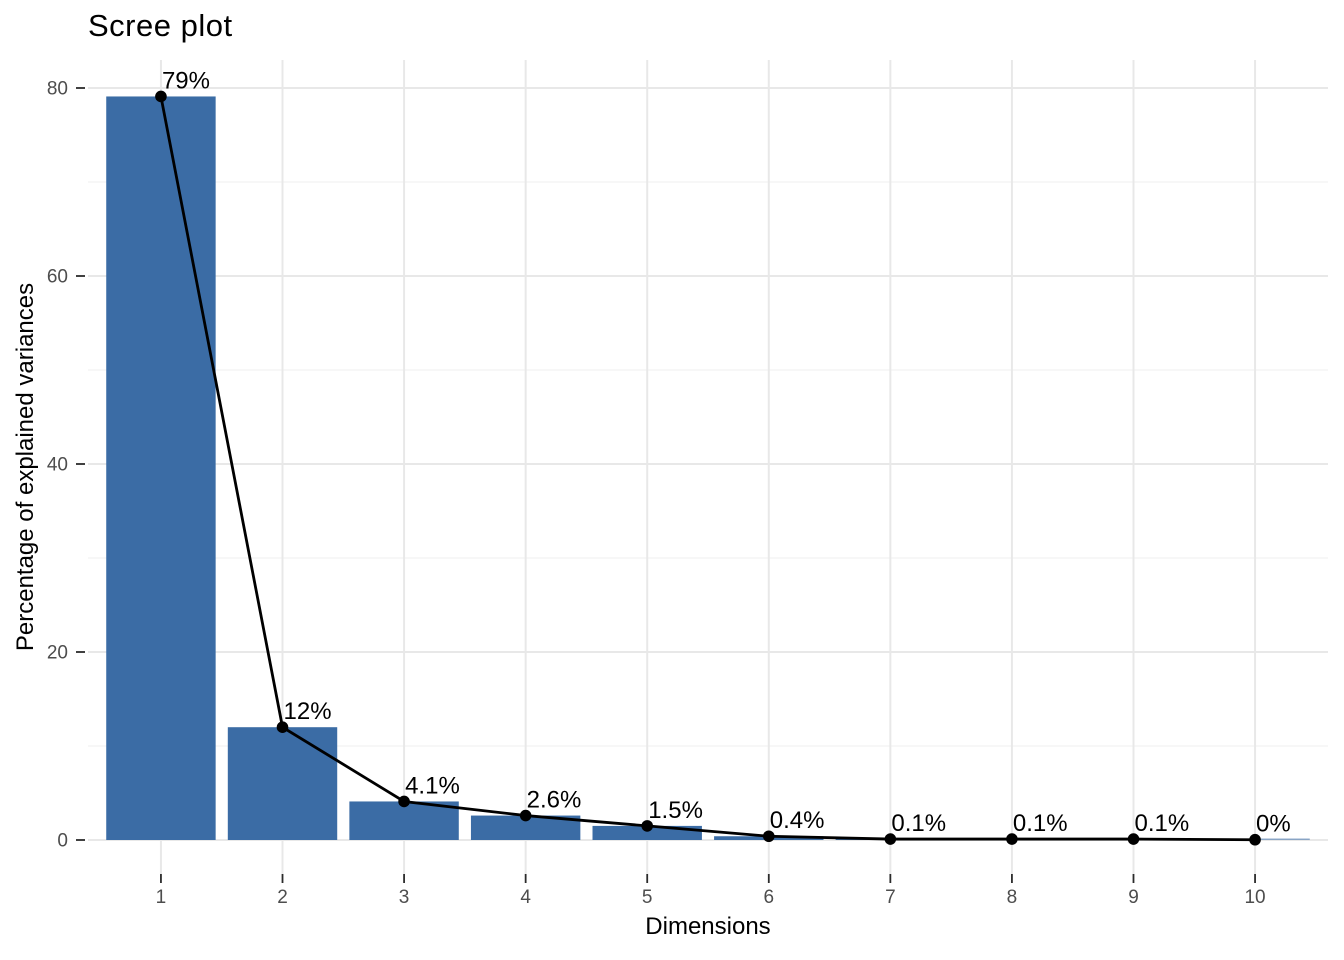  Describe the element at coordinates (1273, 824) in the screenshot. I see `point-label: 0%` at that location.